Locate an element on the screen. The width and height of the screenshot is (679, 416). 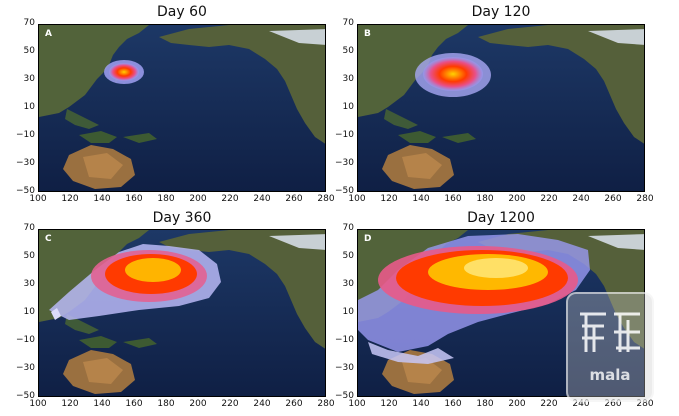
panel-title-a: Day 60 is located at coordinates (182, 12).